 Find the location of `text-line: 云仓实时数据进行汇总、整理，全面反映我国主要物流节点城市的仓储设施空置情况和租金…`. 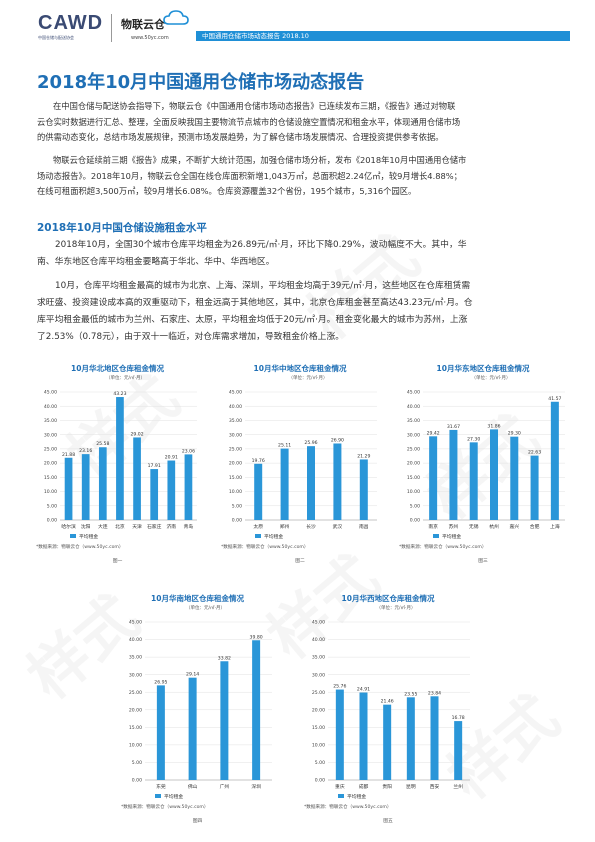

text-line: 云仓实时数据进行汇总、整理，全面反映我国主要物流节点城市的仓储设施空置情况和租金… is located at coordinates (249, 121).